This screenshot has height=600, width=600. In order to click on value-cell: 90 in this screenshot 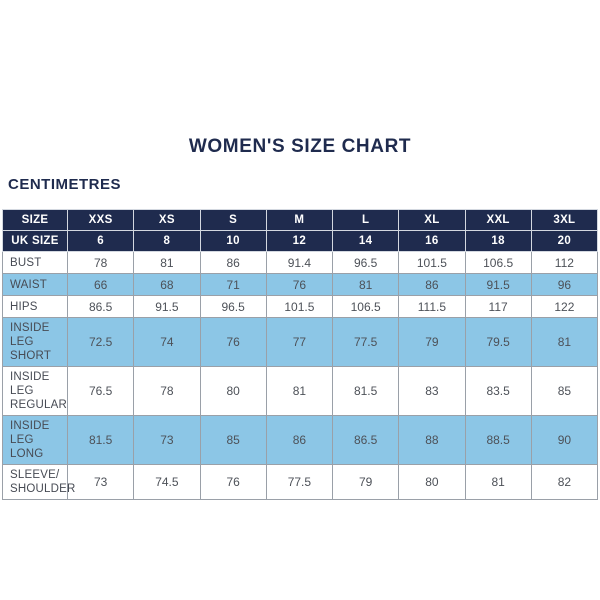, I will do `click(564, 440)`.